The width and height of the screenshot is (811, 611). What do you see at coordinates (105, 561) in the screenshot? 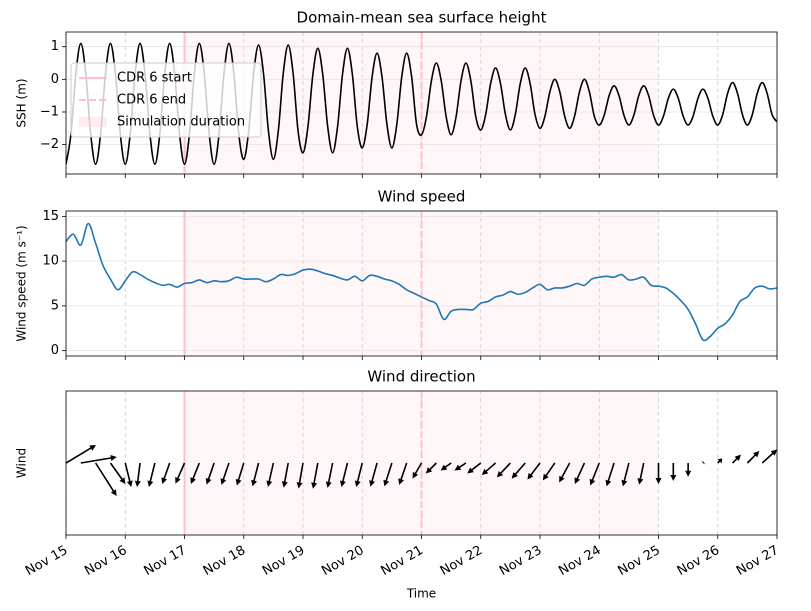
I see `x-tick-label: Nov 16` at bounding box center [105, 561].